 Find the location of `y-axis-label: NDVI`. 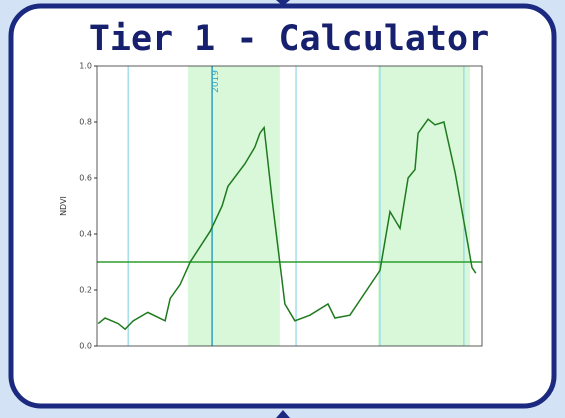

y-axis-label: NDVI is located at coordinates (63, 206).